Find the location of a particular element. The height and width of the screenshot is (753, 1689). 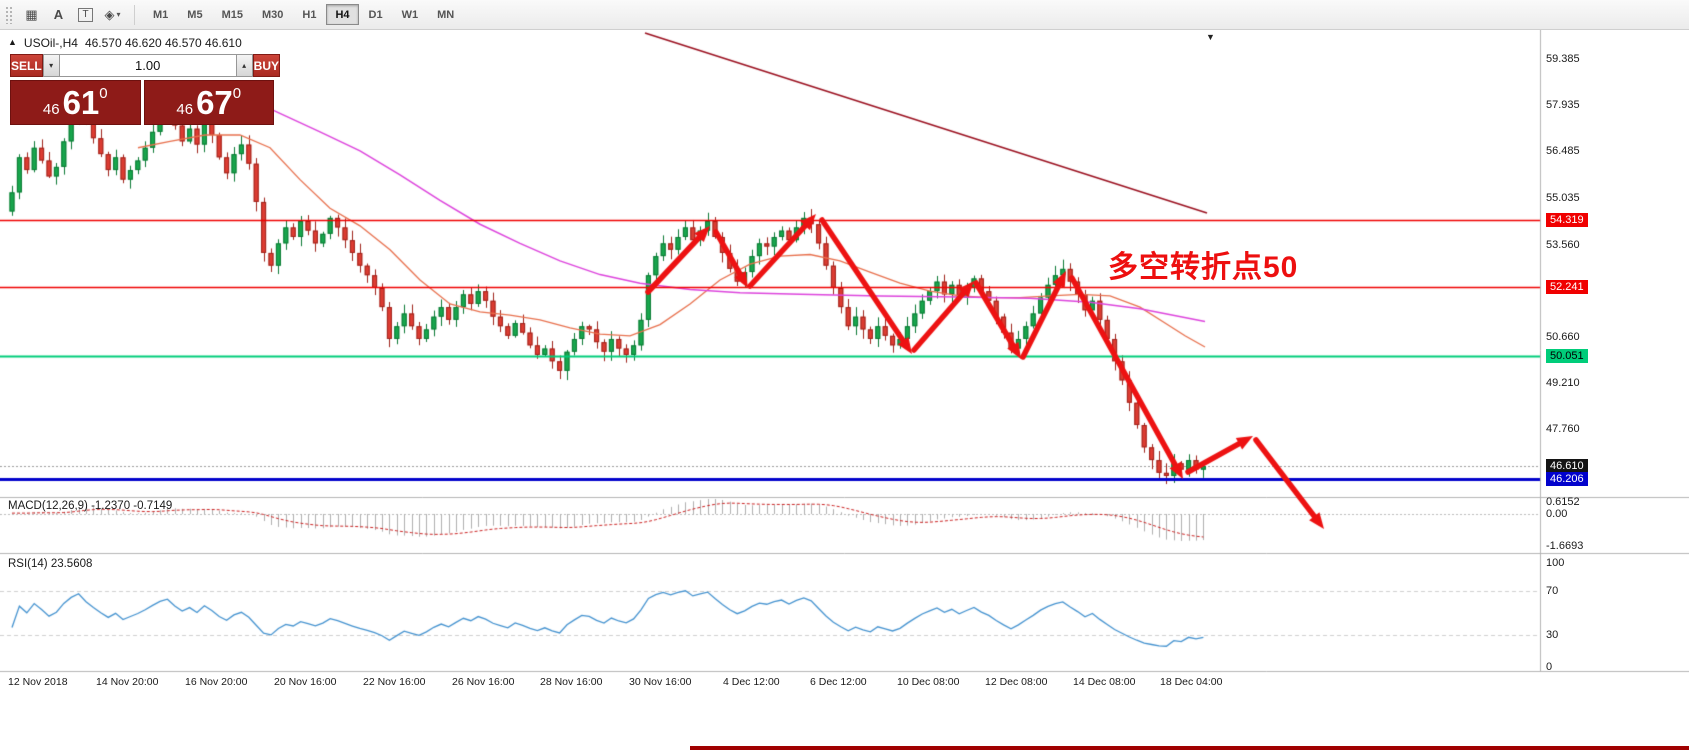

price-axis-label: 49.210 is located at coordinates (1563, 383).